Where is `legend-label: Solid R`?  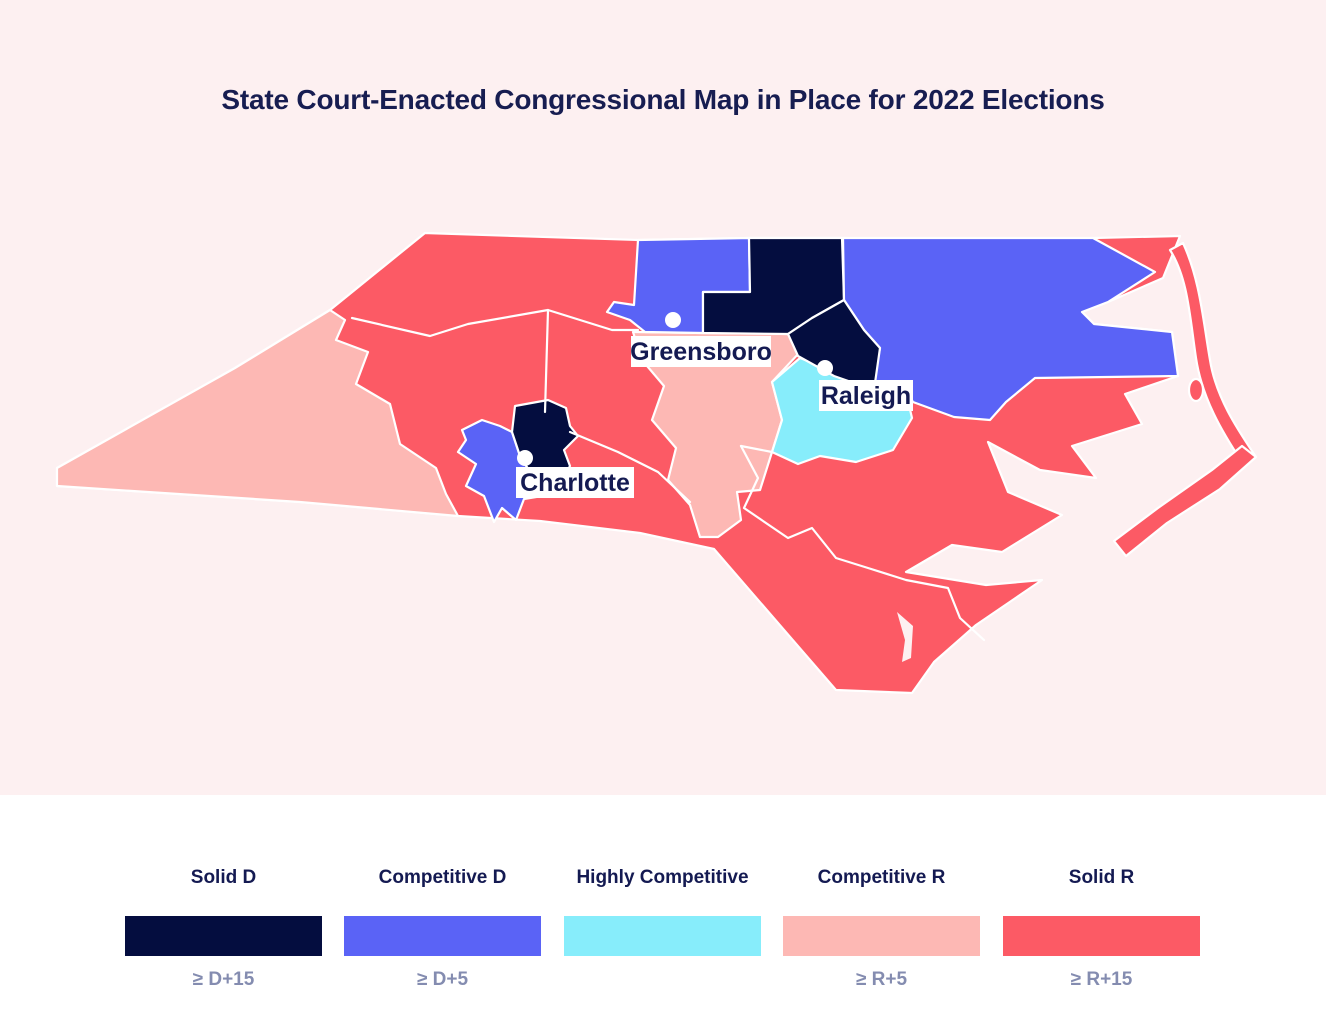
legend-label: Solid R is located at coordinates (1101, 877).